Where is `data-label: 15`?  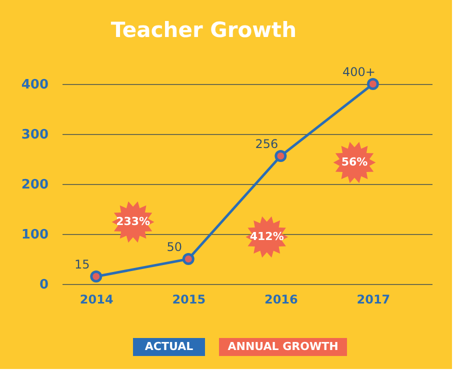
data-label: 15 is located at coordinates (82, 265).